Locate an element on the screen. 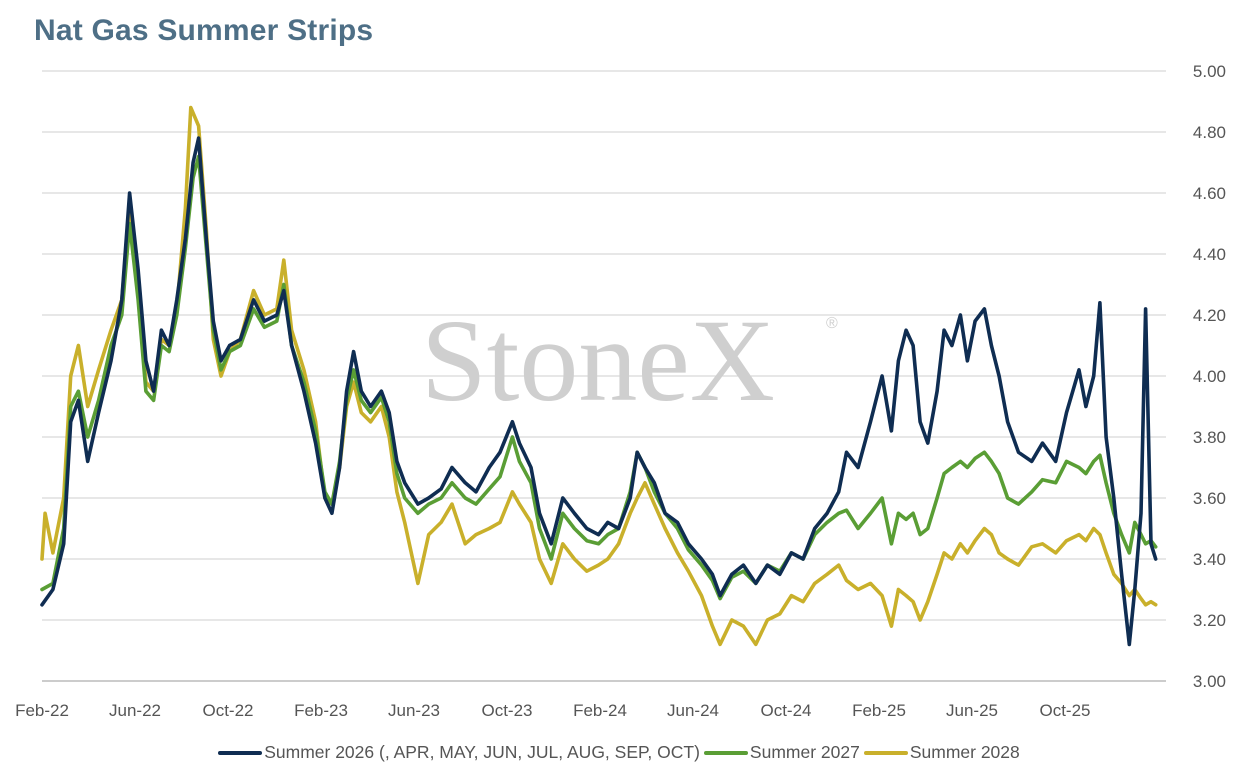 This screenshot has width=1238, height=775. watermark-registered-mark: ® is located at coordinates (832, 323).